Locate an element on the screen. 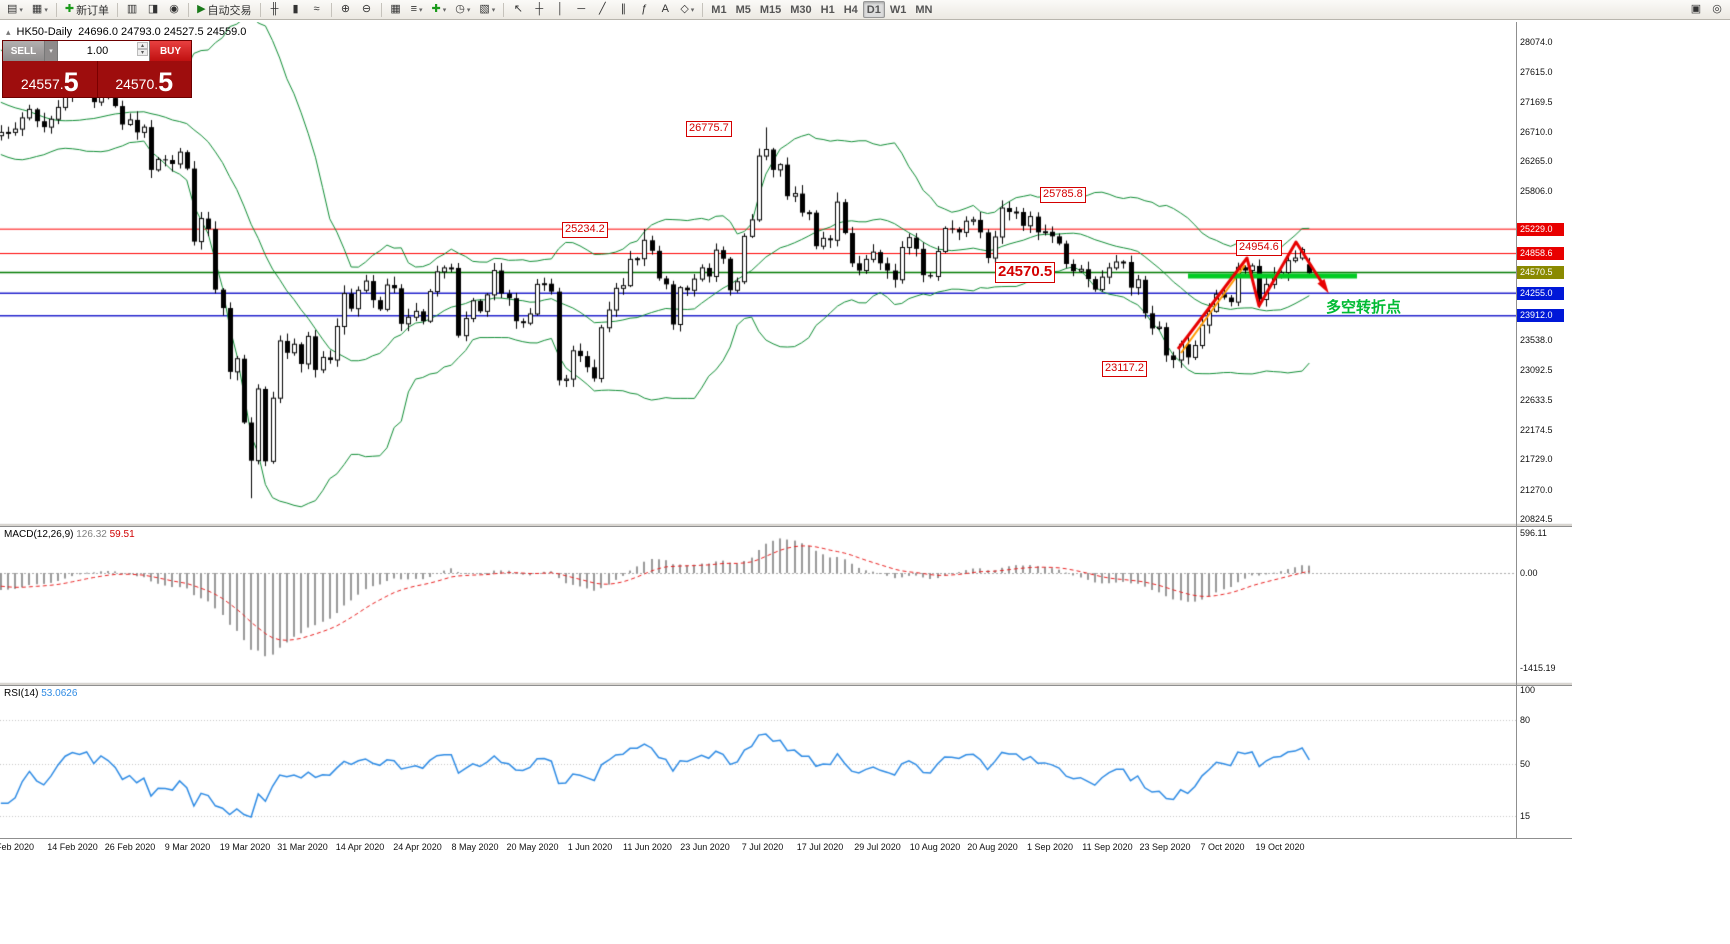 This screenshot has height=944, width=1730. channel-tool: ∥ is located at coordinates (623, 9).